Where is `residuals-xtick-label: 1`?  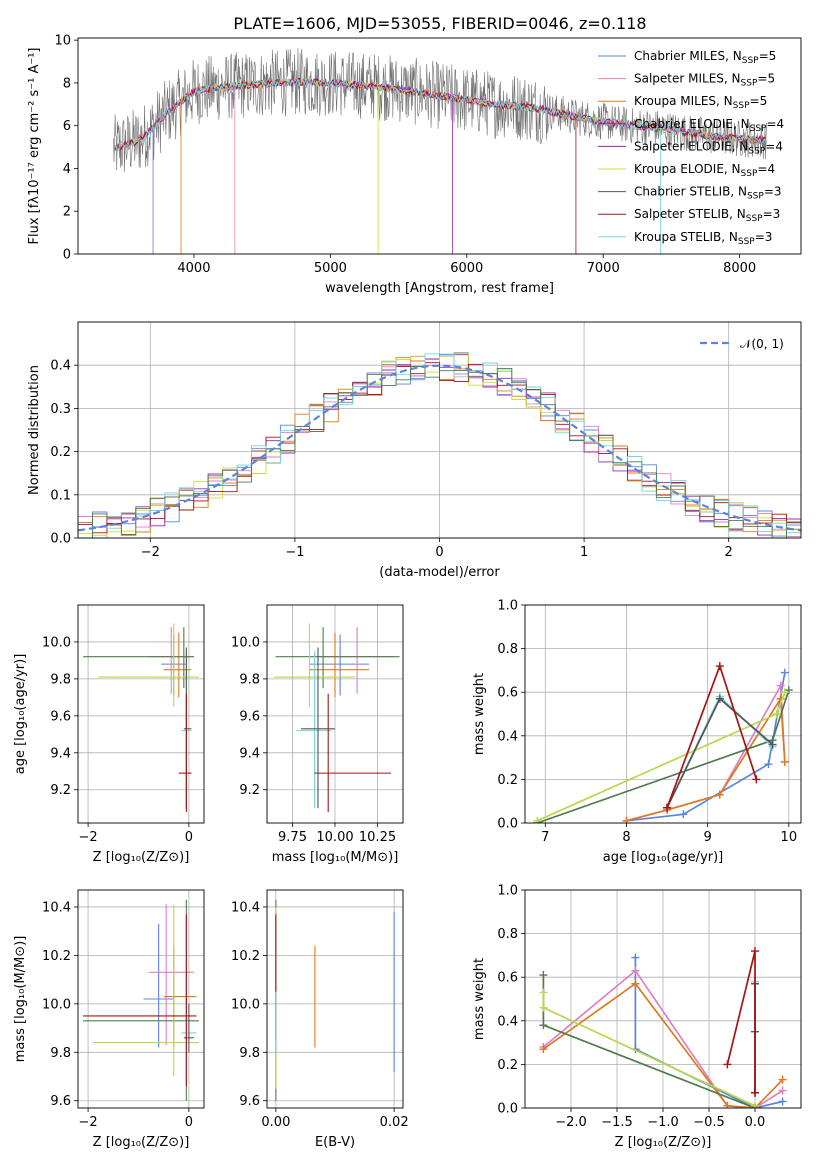
residuals-xtick-label: 1 is located at coordinates (584, 552).